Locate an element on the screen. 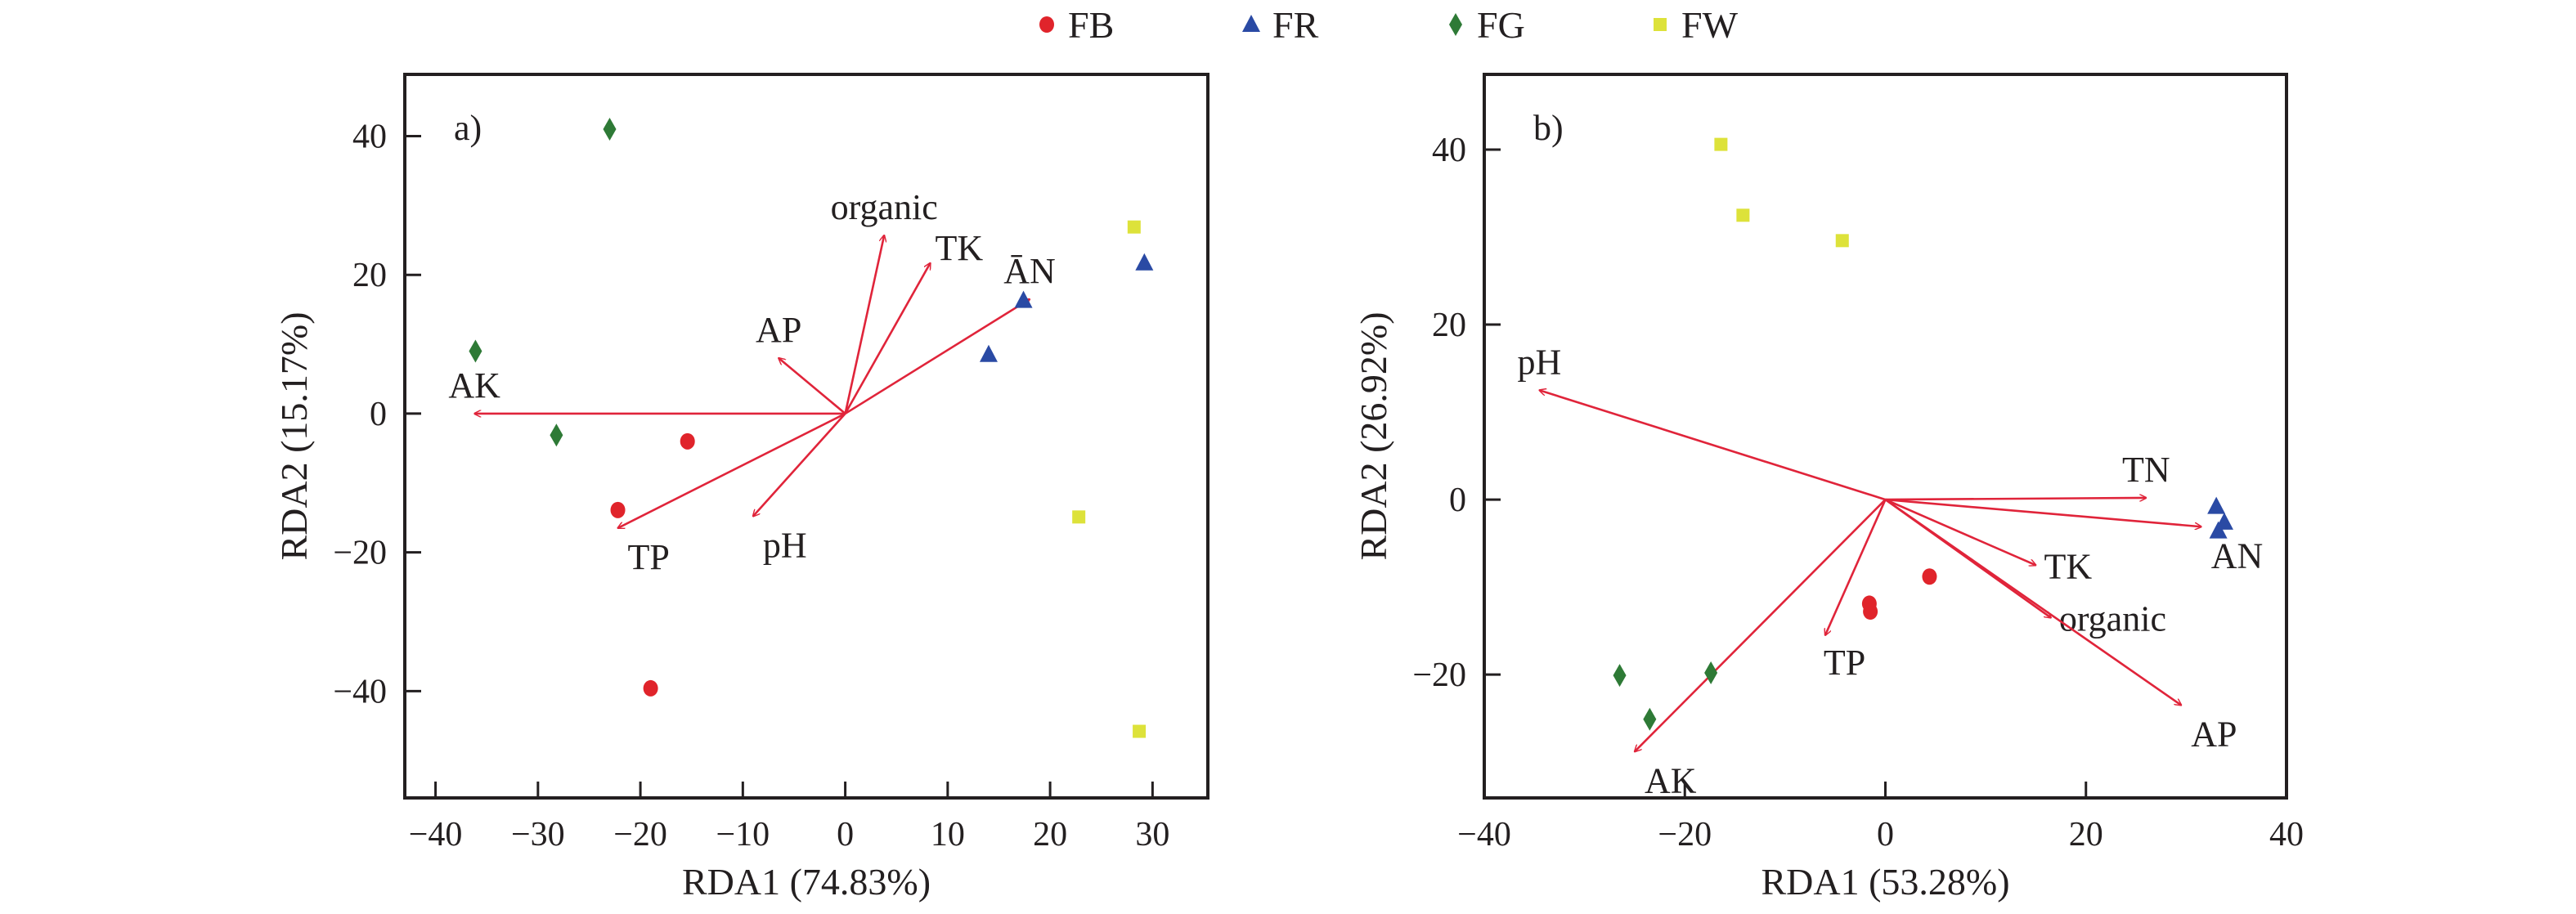  x-tick-label: −10 is located at coordinates (743, 835).